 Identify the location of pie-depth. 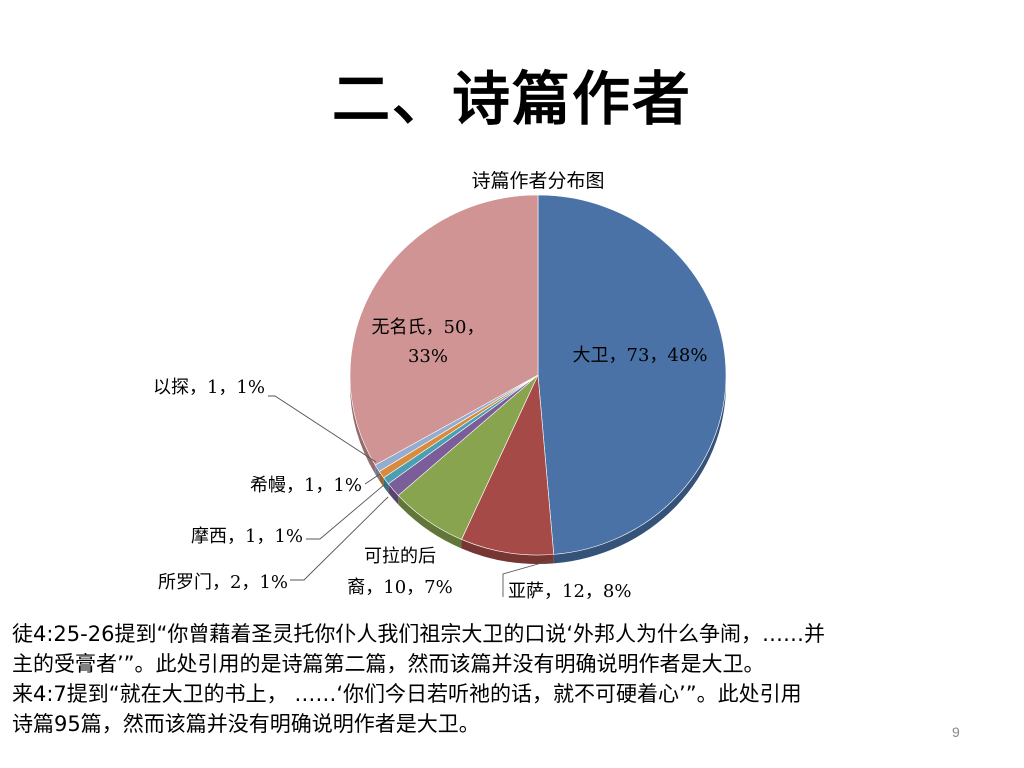
(538, 469).